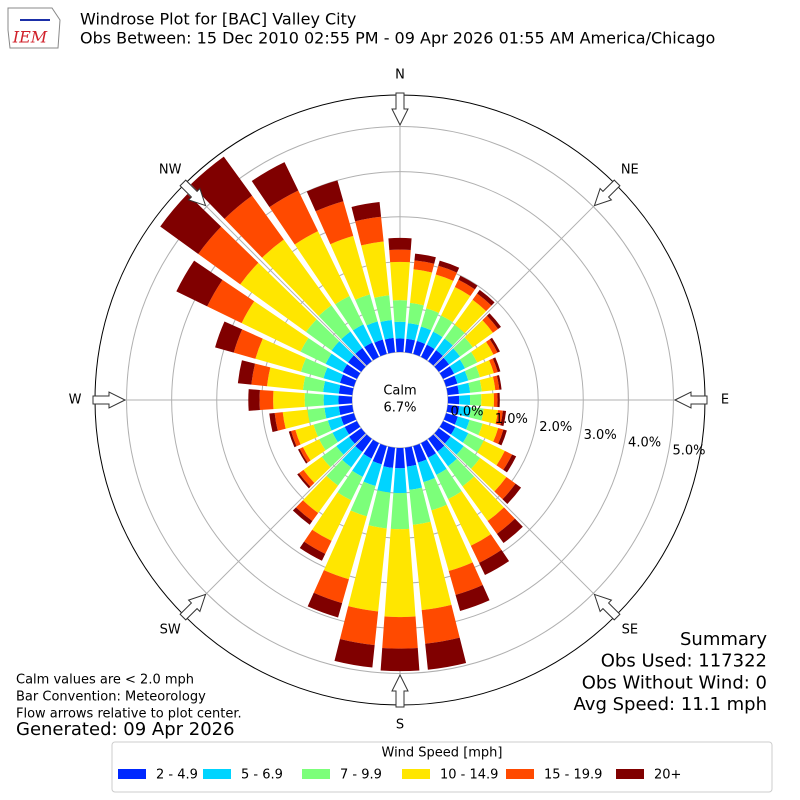 The width and height of the screenshot is (800, 800). Describe the element at coordinates (469, 775) in the screenshot. I see `legend-label: 10 - 14.9` at that location.